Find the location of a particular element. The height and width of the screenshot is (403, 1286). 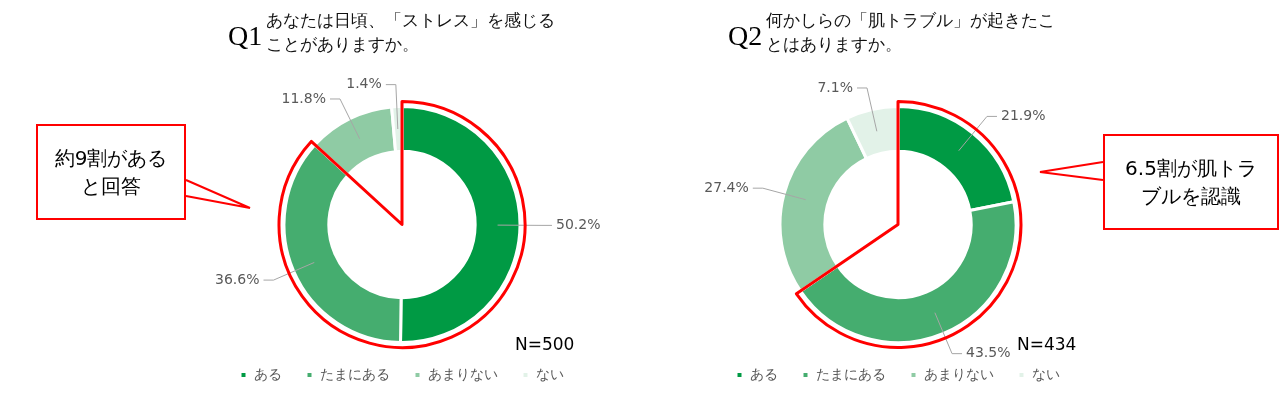

callout-box: 約9割があると回答 is located at coordinates (111, 172).